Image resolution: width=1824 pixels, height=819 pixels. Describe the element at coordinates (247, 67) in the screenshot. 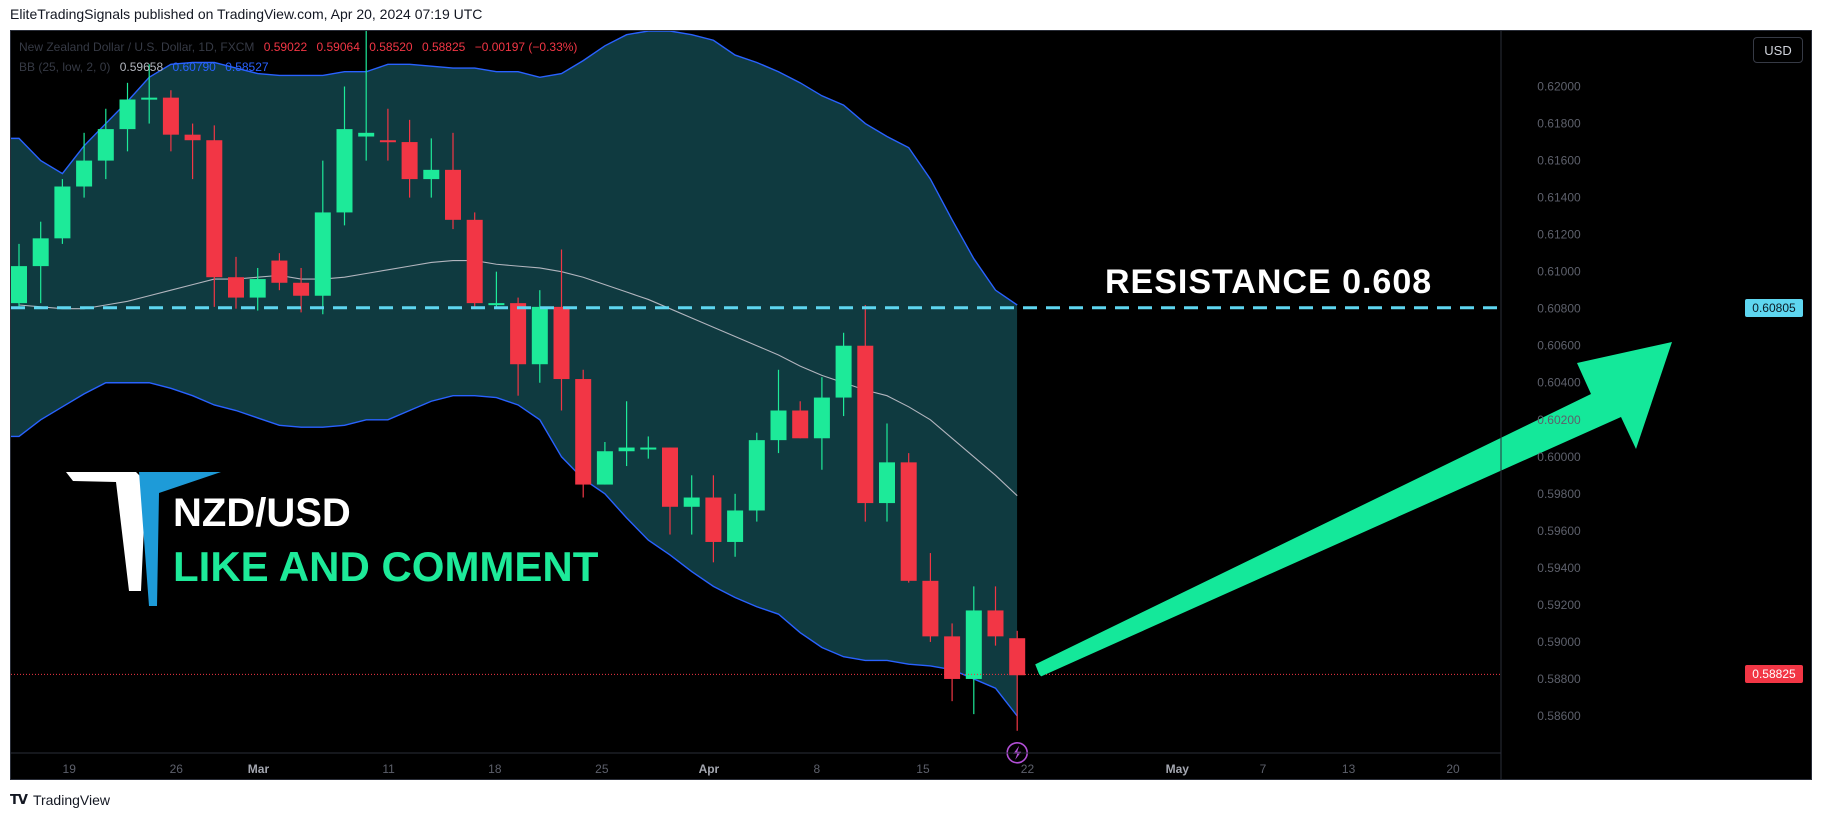

I see `legend-bb-lower: 0.58527` at that location.